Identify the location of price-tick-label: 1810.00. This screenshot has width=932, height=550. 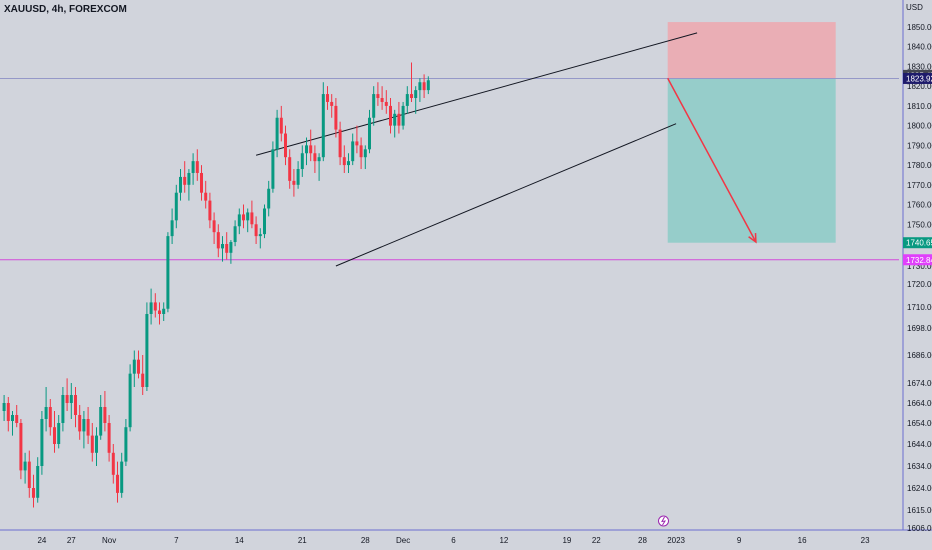
(919, 106).